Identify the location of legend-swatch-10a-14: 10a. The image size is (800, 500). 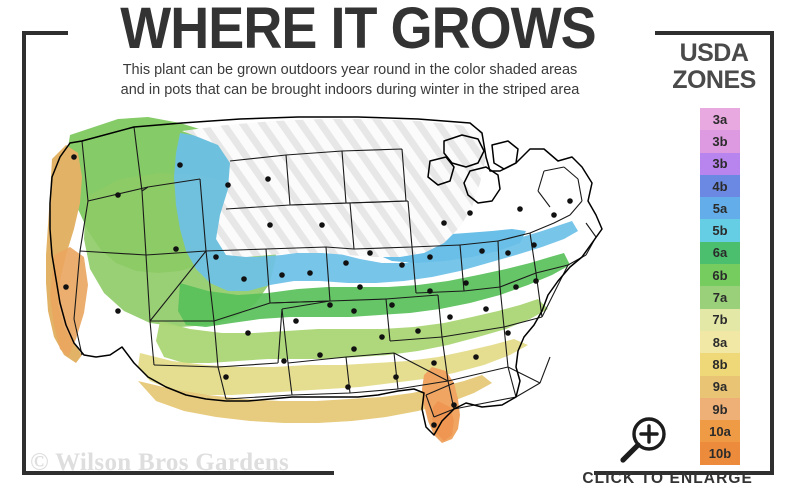
(720, 431).